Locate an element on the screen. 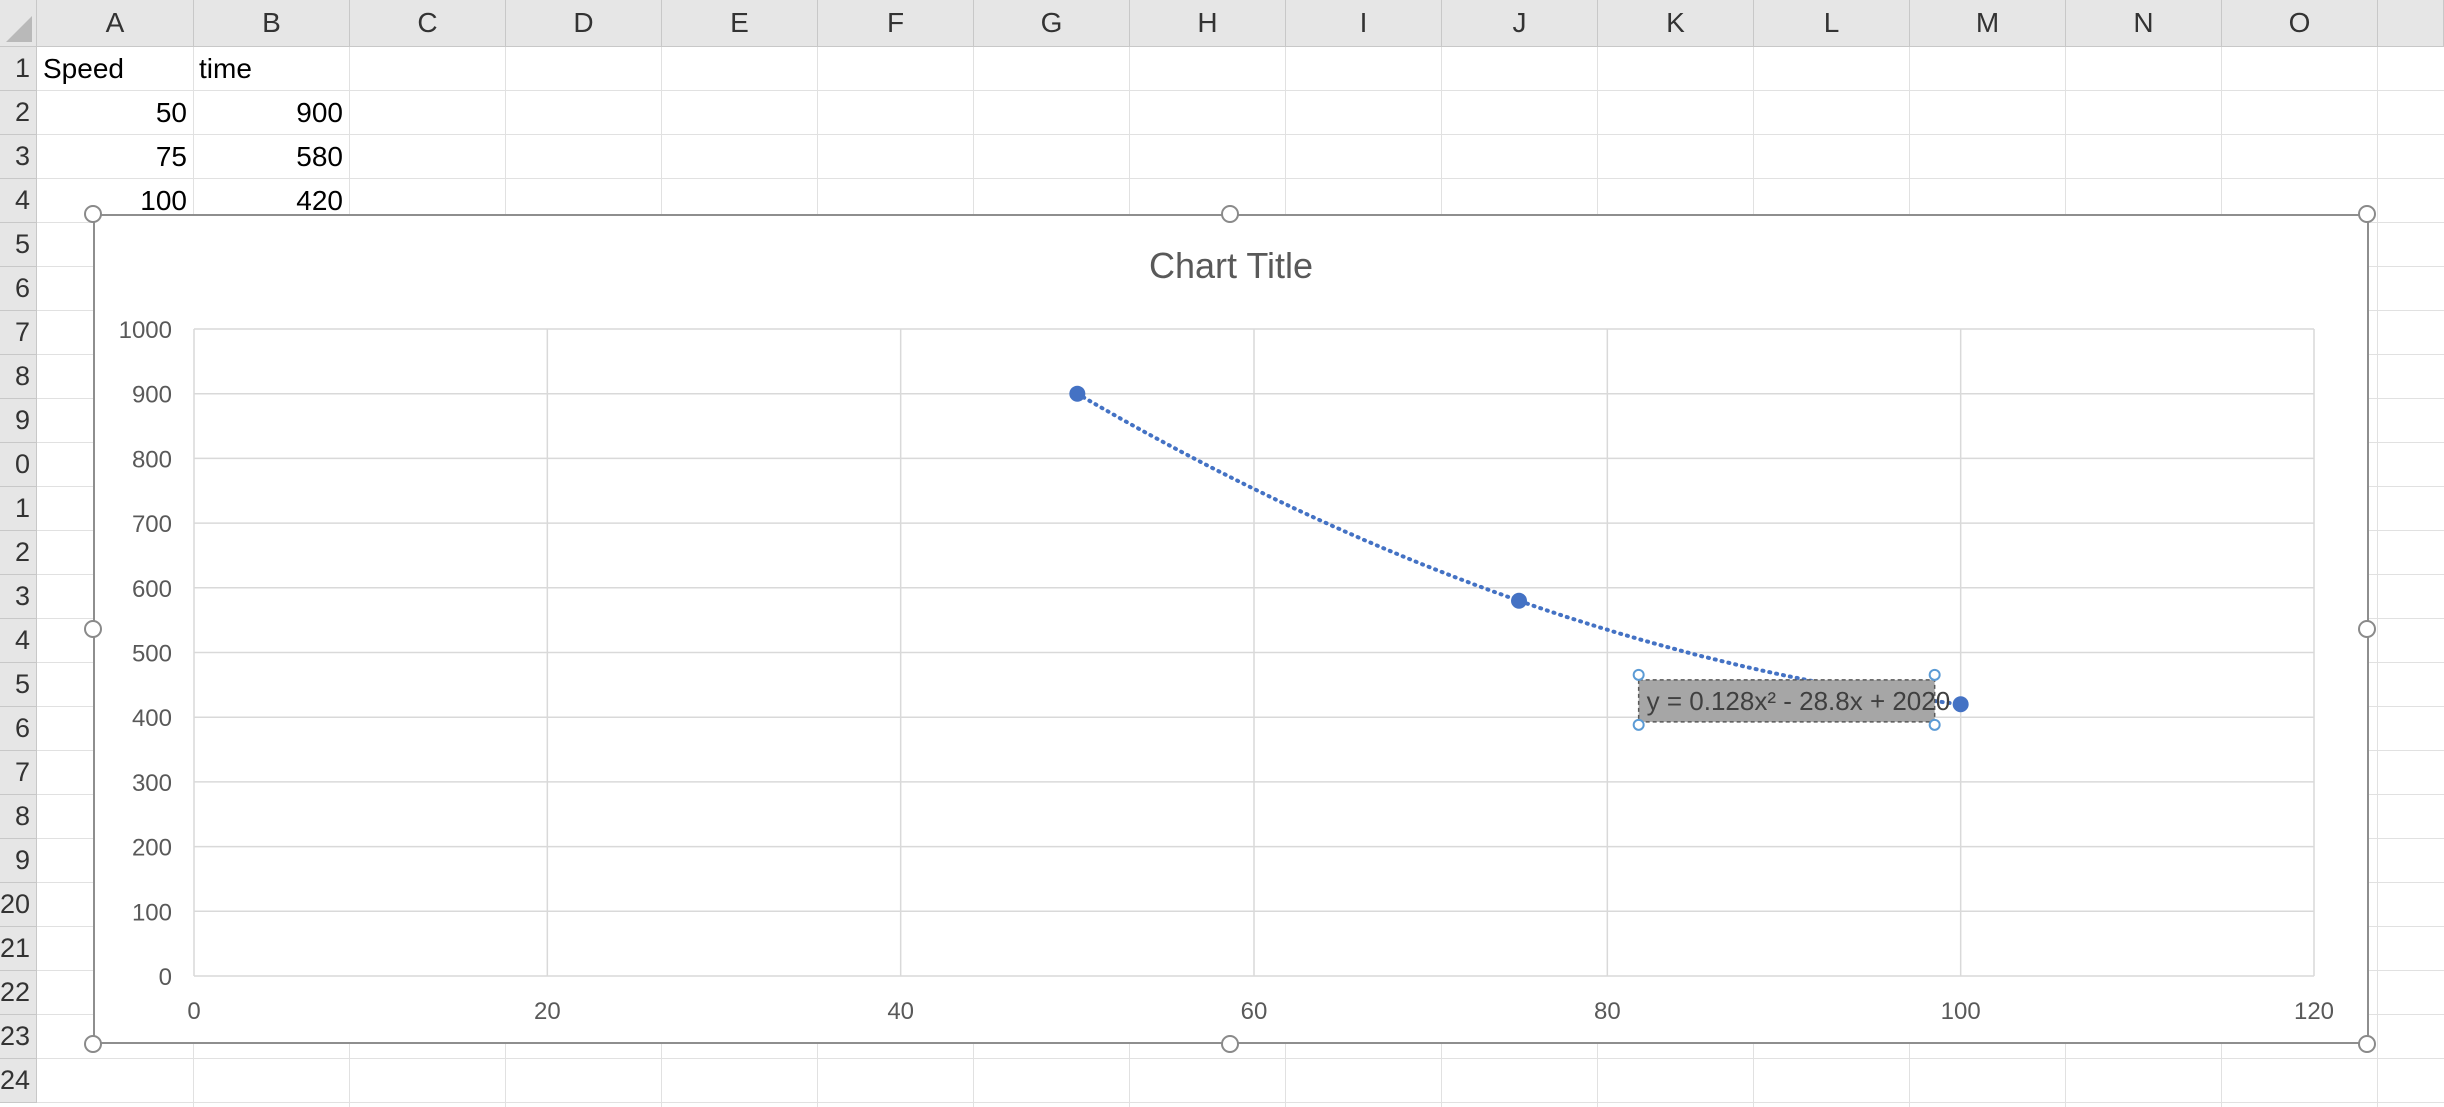  resize-handle-bottom-right is located at coordinates (2367, 1044).